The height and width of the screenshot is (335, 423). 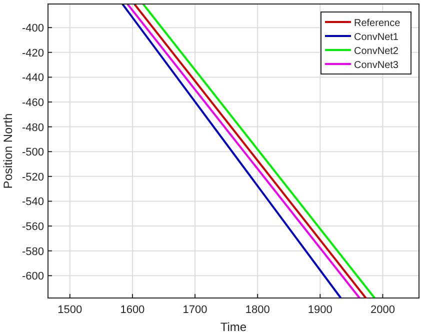 I want to click on y-tick-label: -600, so click(x=33, y=276).